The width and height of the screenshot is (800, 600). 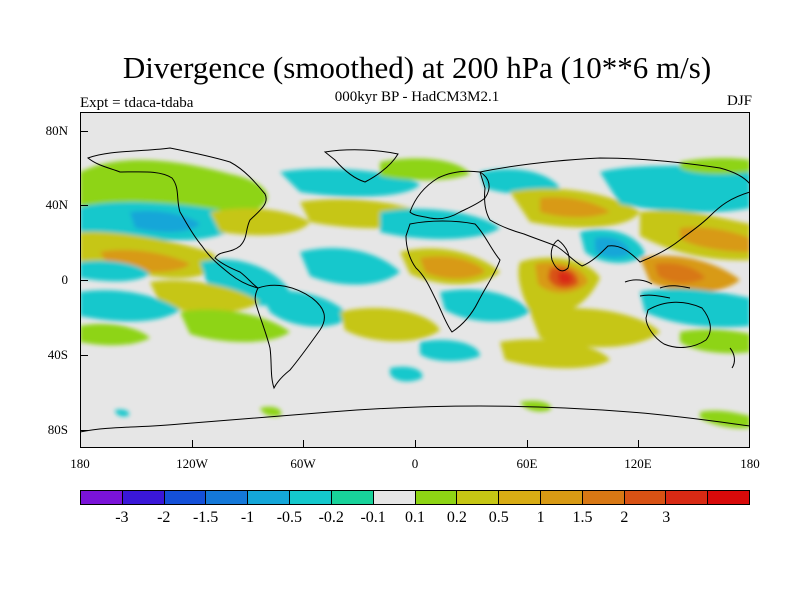 I want to click on colorbar-label: -0.1, so click(x=373, y=517).